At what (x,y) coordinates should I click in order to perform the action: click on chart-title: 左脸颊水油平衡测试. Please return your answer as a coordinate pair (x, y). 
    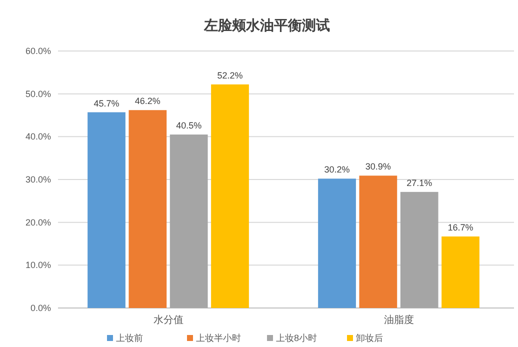
    Looking at the image, I should click on (266, 25).